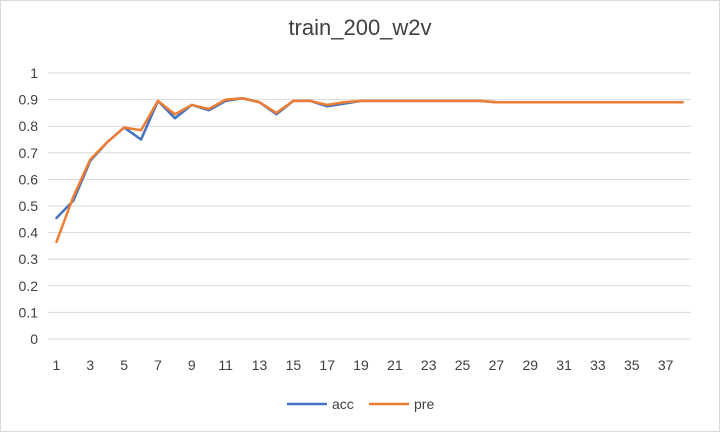  Describe the element at coordinates (29, 153) in the screenshot. I see `y-tick-label: 0.7` at that location.